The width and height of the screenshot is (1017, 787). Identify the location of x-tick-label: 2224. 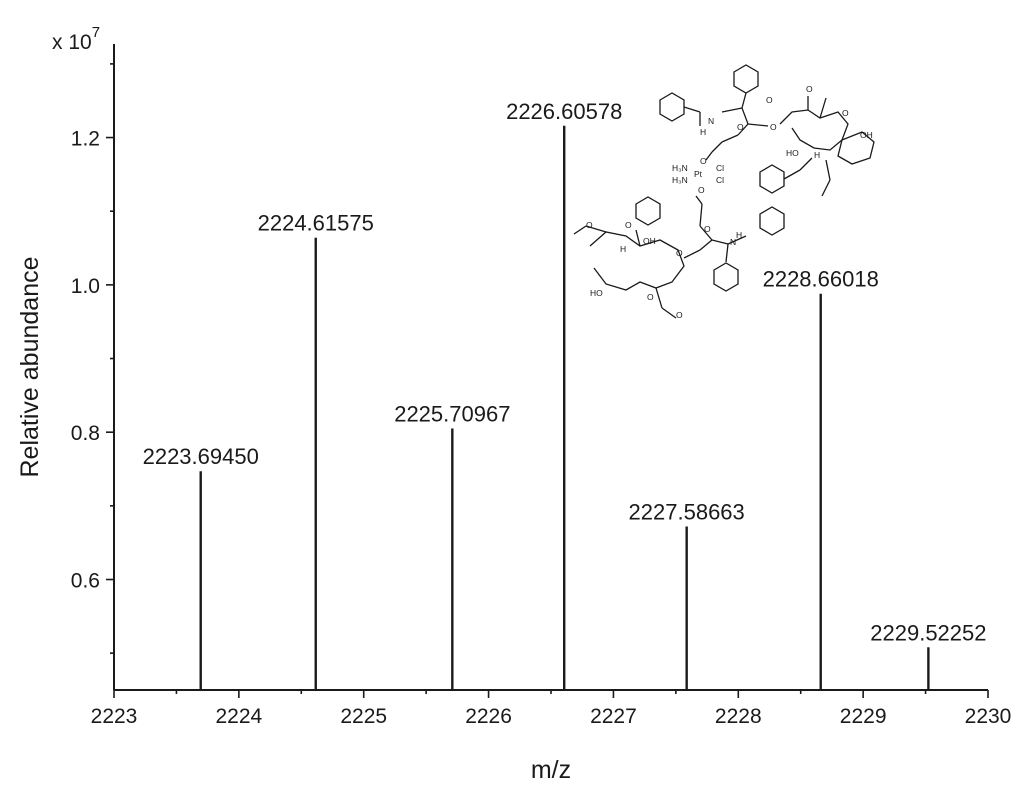
(238, 716).